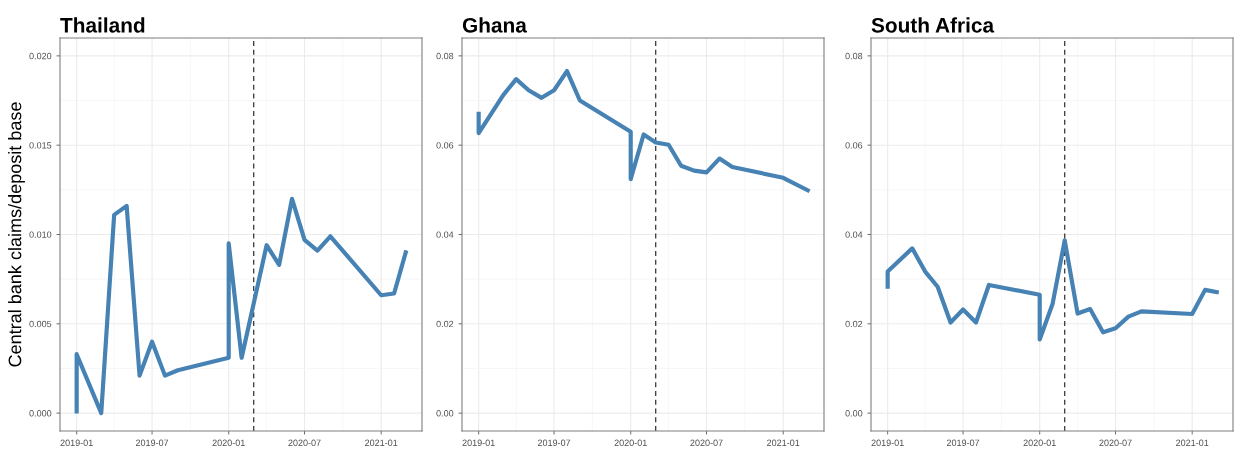 This screenshot has width=1244, height=451. I want to click on chart-title: Thailand, so click(102, 25).